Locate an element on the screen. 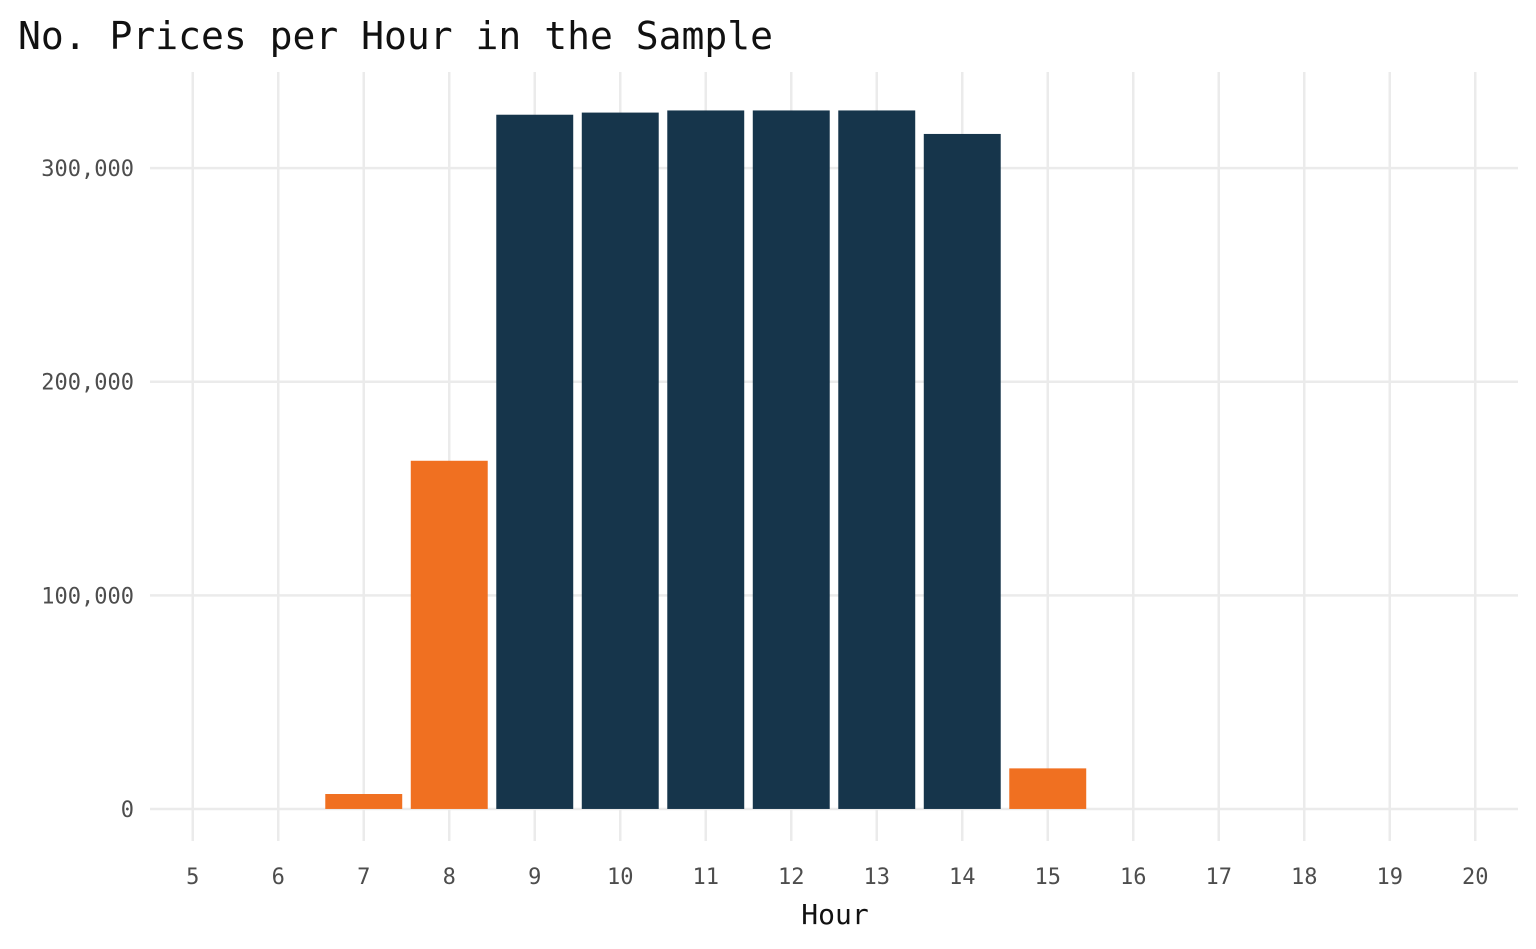  y-axis-tick-labels: 0 100,000 200,000 300,000 is located at coordinates (87, 490).